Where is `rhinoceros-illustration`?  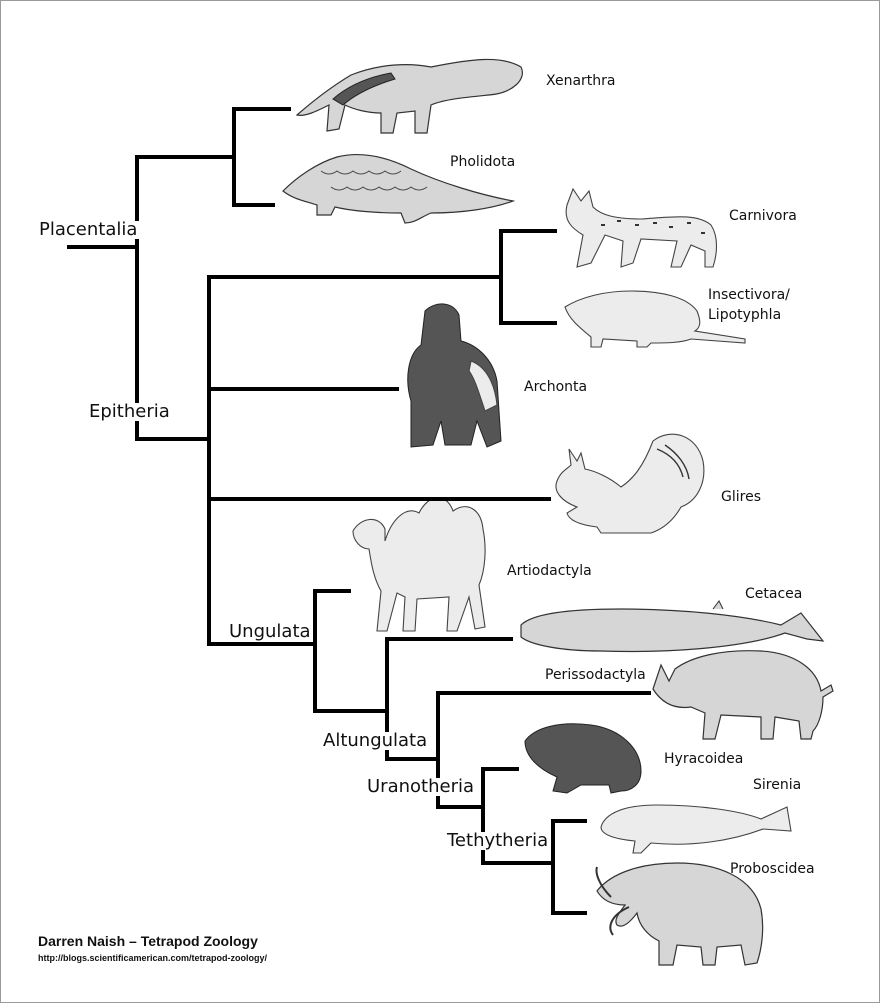
rhinoceros-illustration is located at coordinates (743, 695).